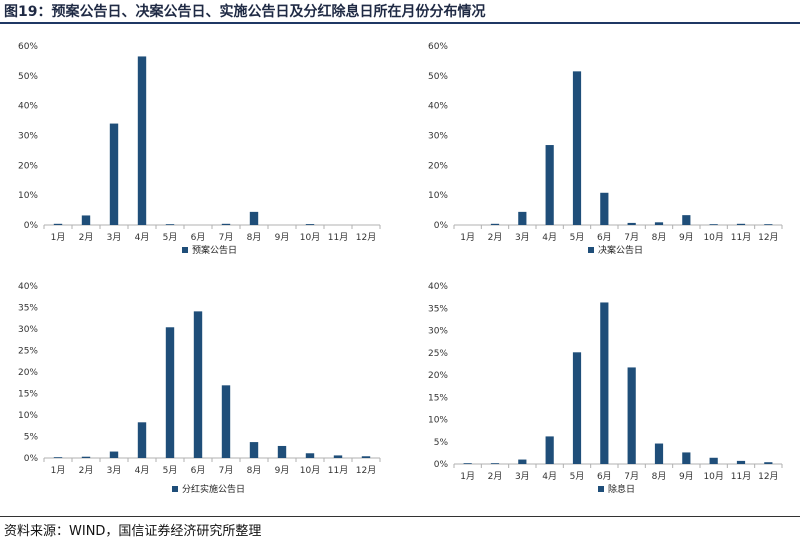 Image resolution: width=800 pixels, height=544 pixels. Describe the element at coordinates (133, 531) in the screenshot. I see `source-note: 资料来源：WIND，国信证券经济研究所整理` at that location.